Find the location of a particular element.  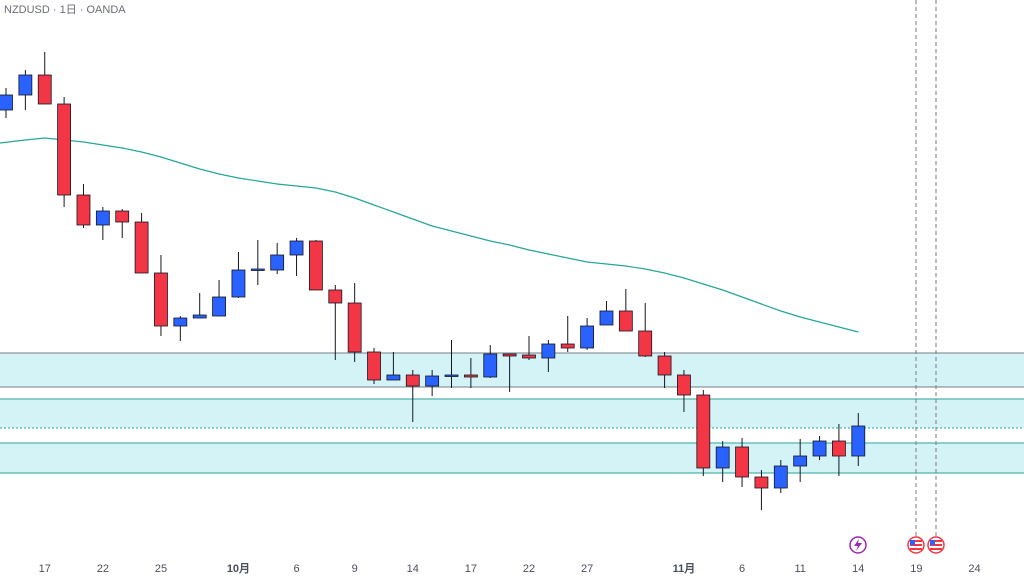

x-tick-label: 11 is located at coordinates (799, 569).